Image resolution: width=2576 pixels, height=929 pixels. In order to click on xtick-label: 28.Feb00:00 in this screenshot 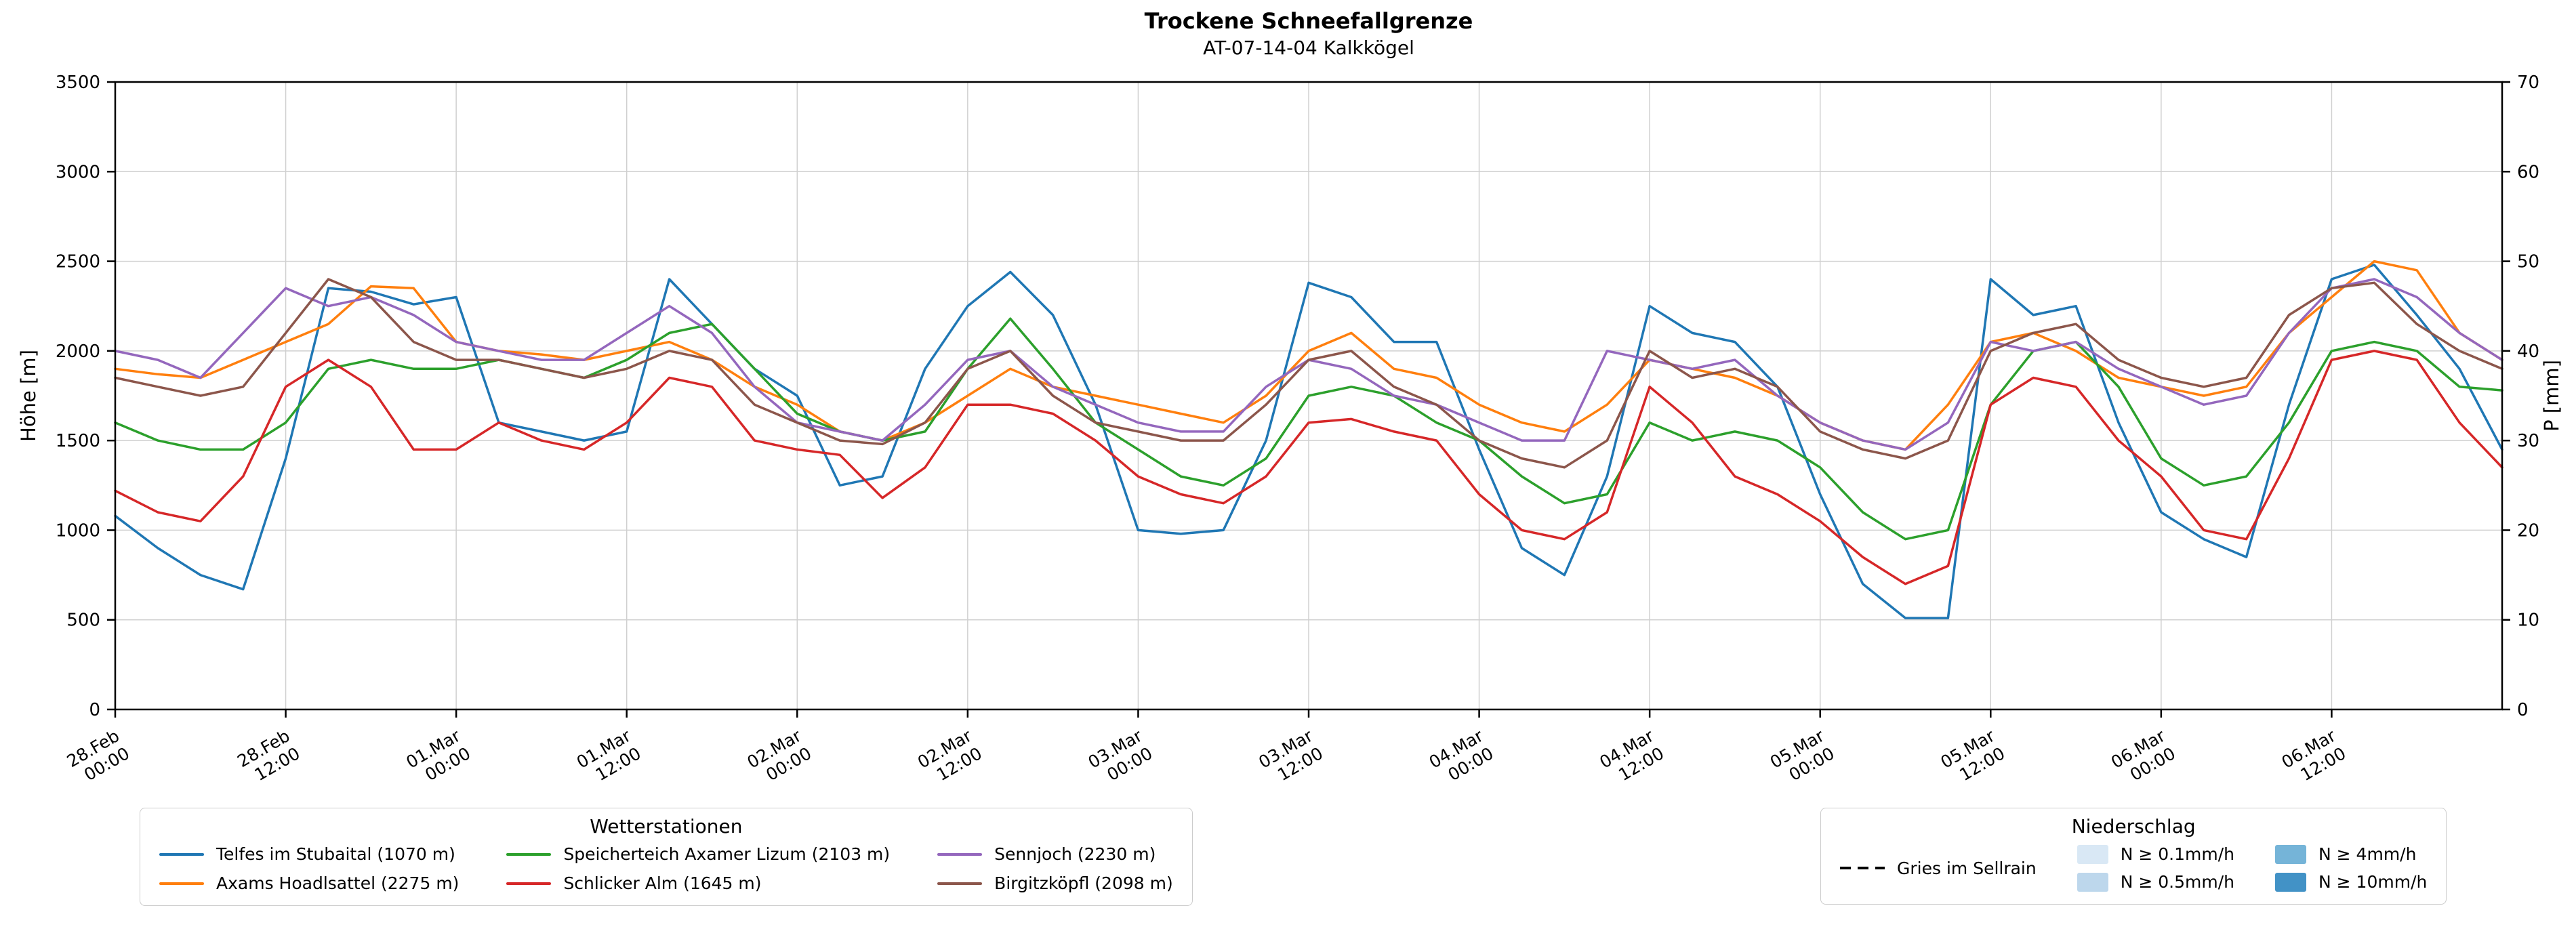, I will do `click(99, 757)`.